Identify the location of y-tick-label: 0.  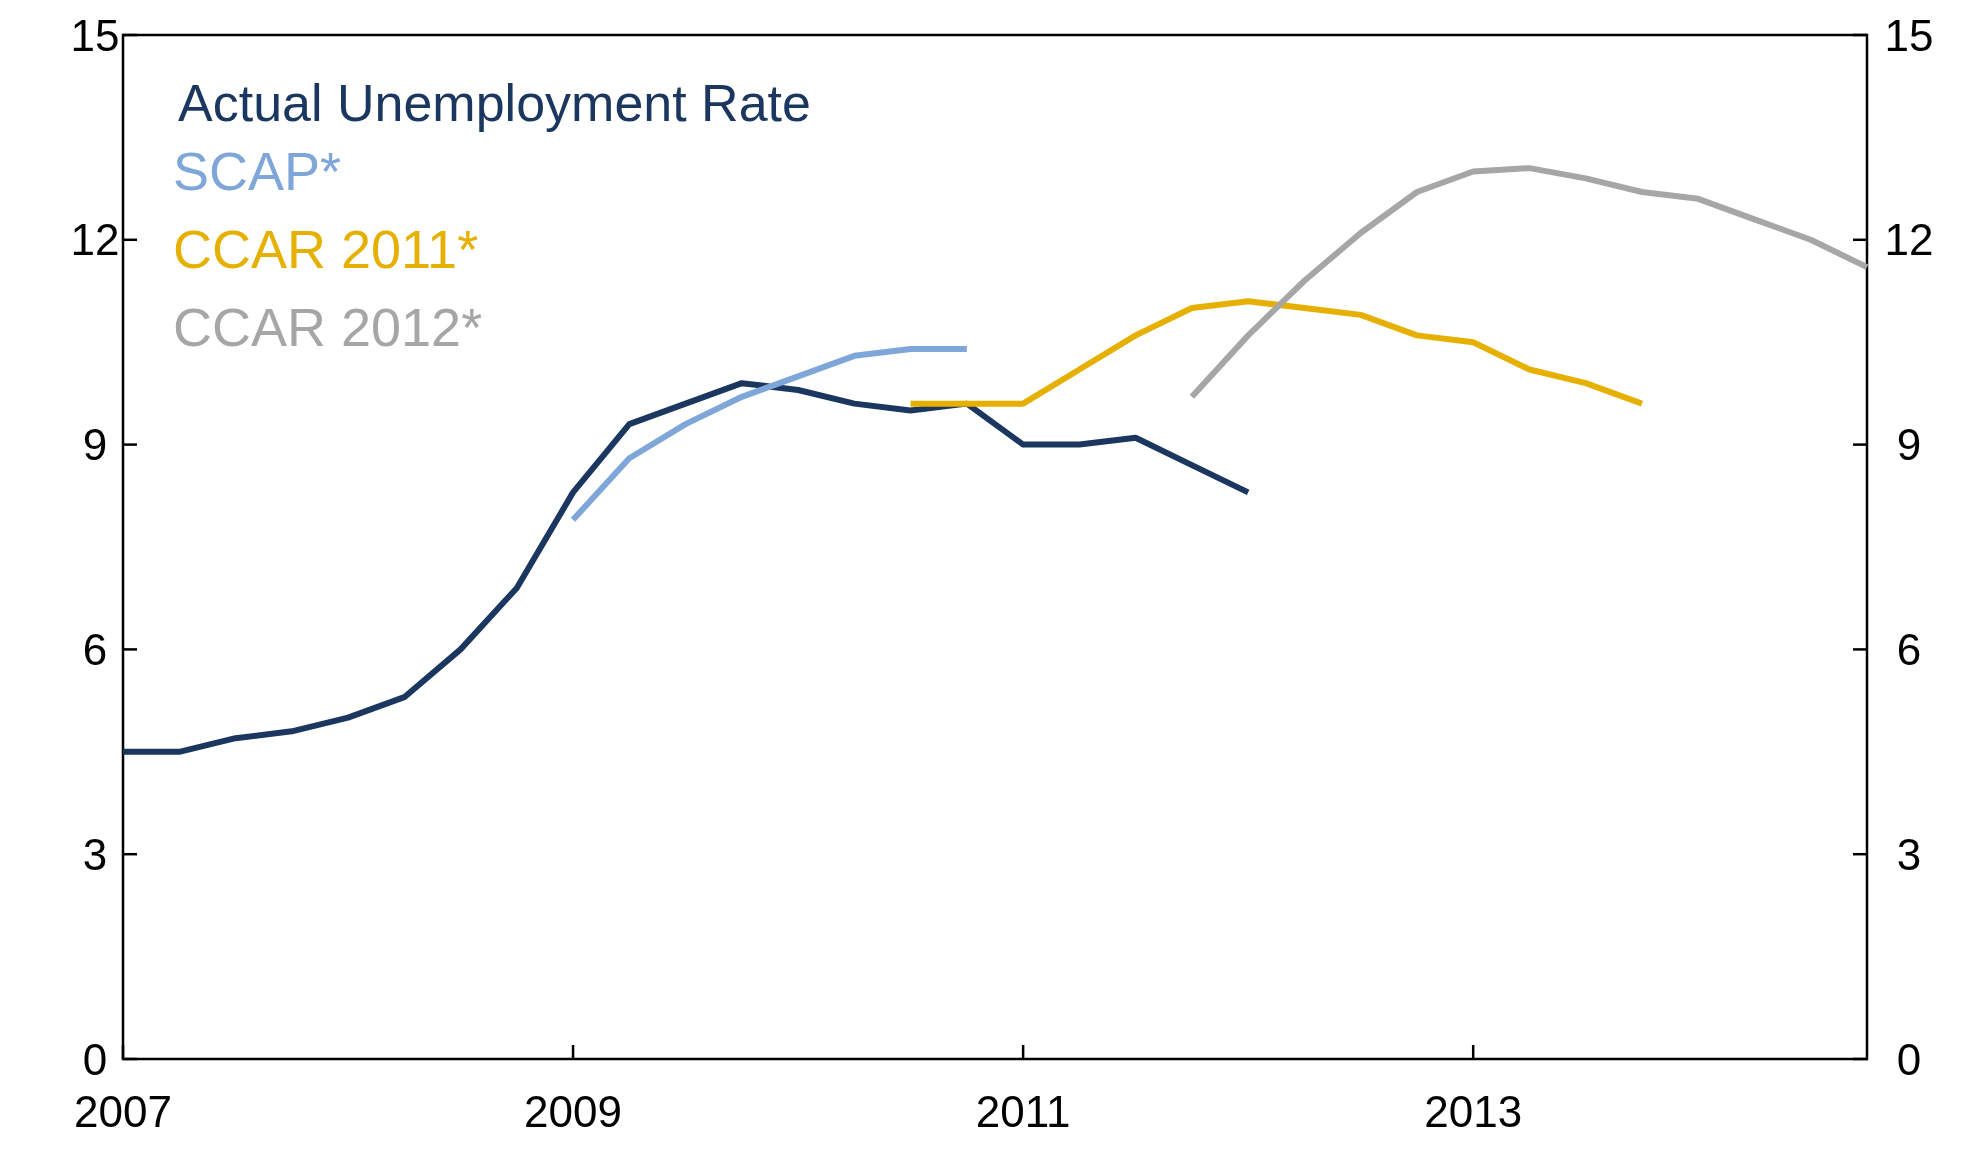
(95, 1059).